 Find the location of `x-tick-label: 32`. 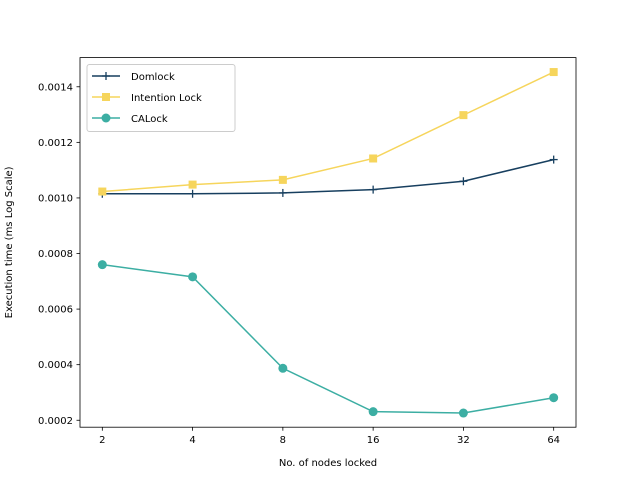

x-tick-label: 32 is located at coordinates (463, 440).